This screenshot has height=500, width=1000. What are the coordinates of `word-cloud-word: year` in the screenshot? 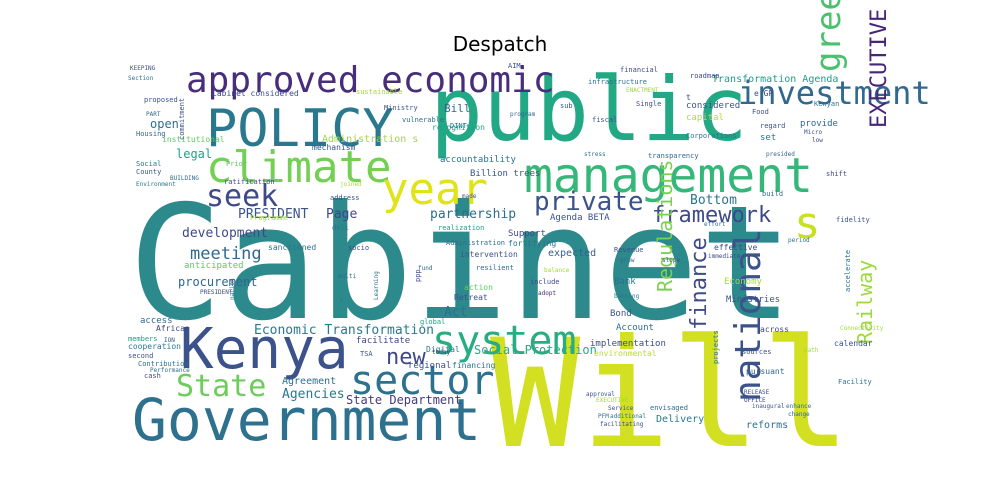 It's located at (435, 189).